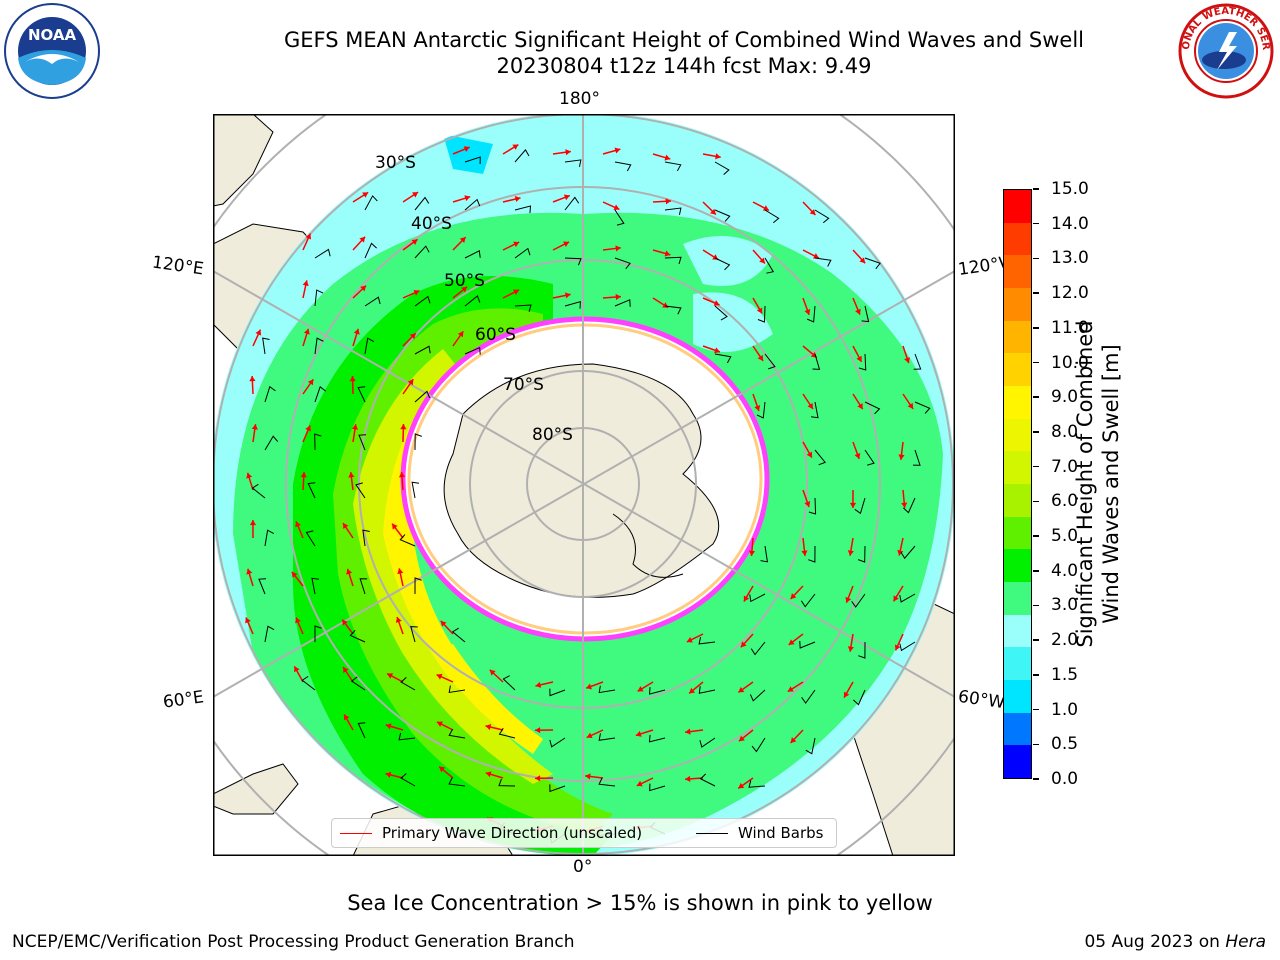  Describe the element at coordinates (981, 700) in the screenshot. I see `lon-label-60w: 60°W` at that location.